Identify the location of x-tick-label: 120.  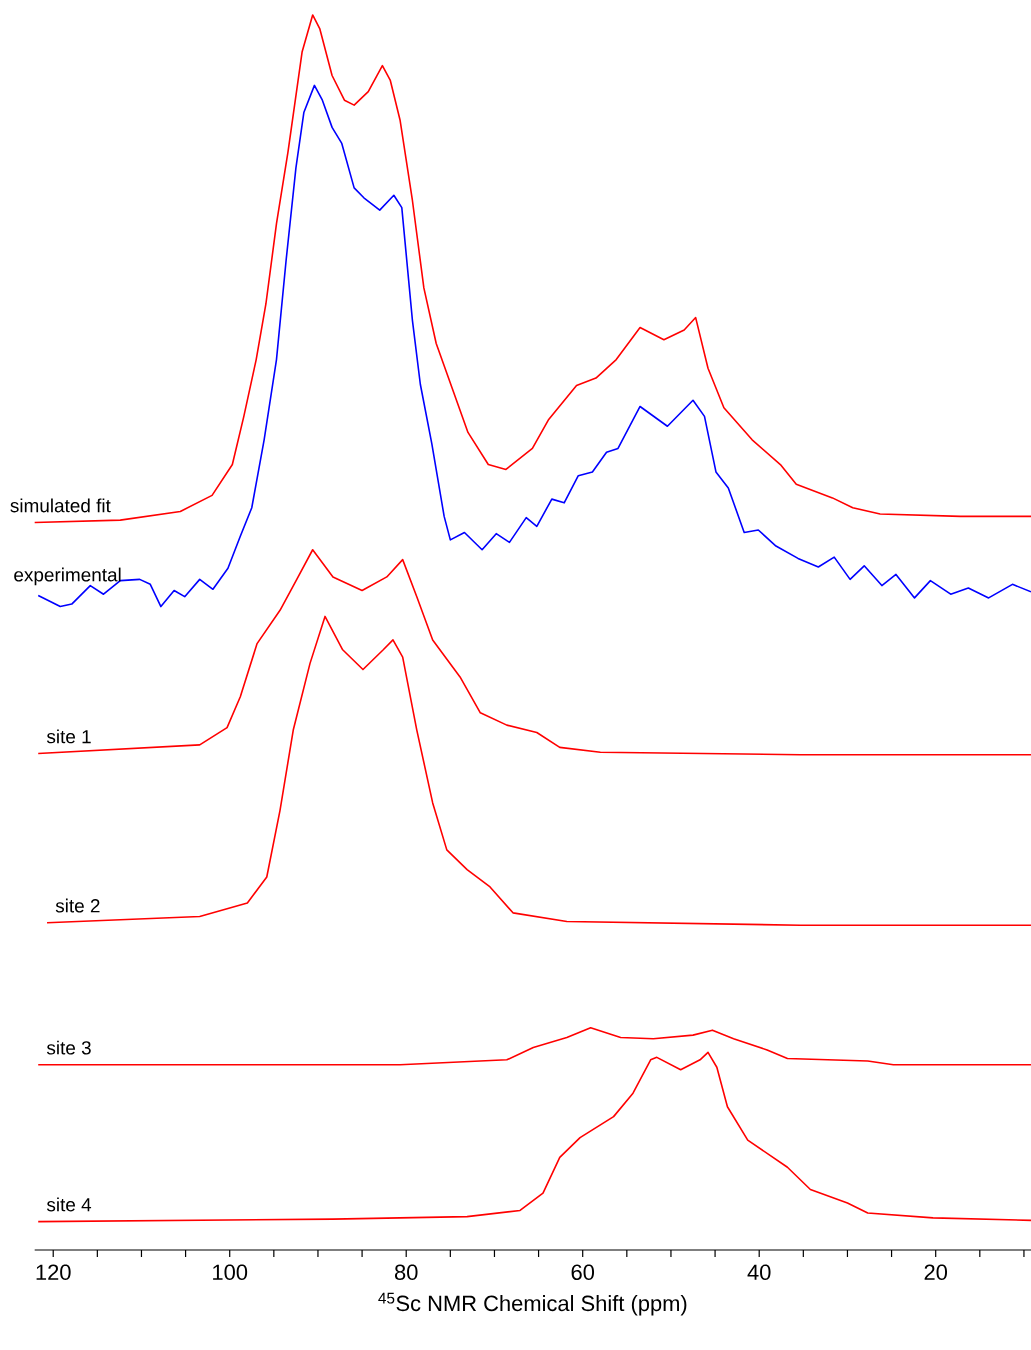
(53, 1272).